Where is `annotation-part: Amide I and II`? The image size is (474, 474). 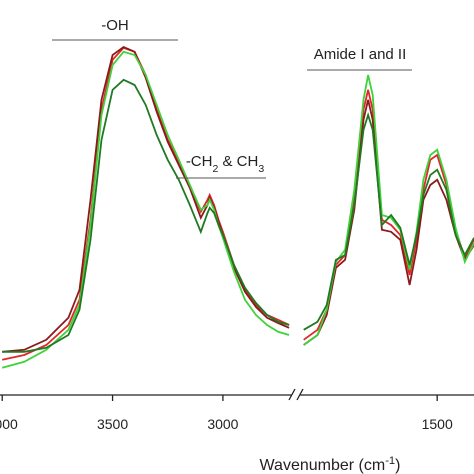 annotation-part: Amide I and II is located at coordinates (360, 54).